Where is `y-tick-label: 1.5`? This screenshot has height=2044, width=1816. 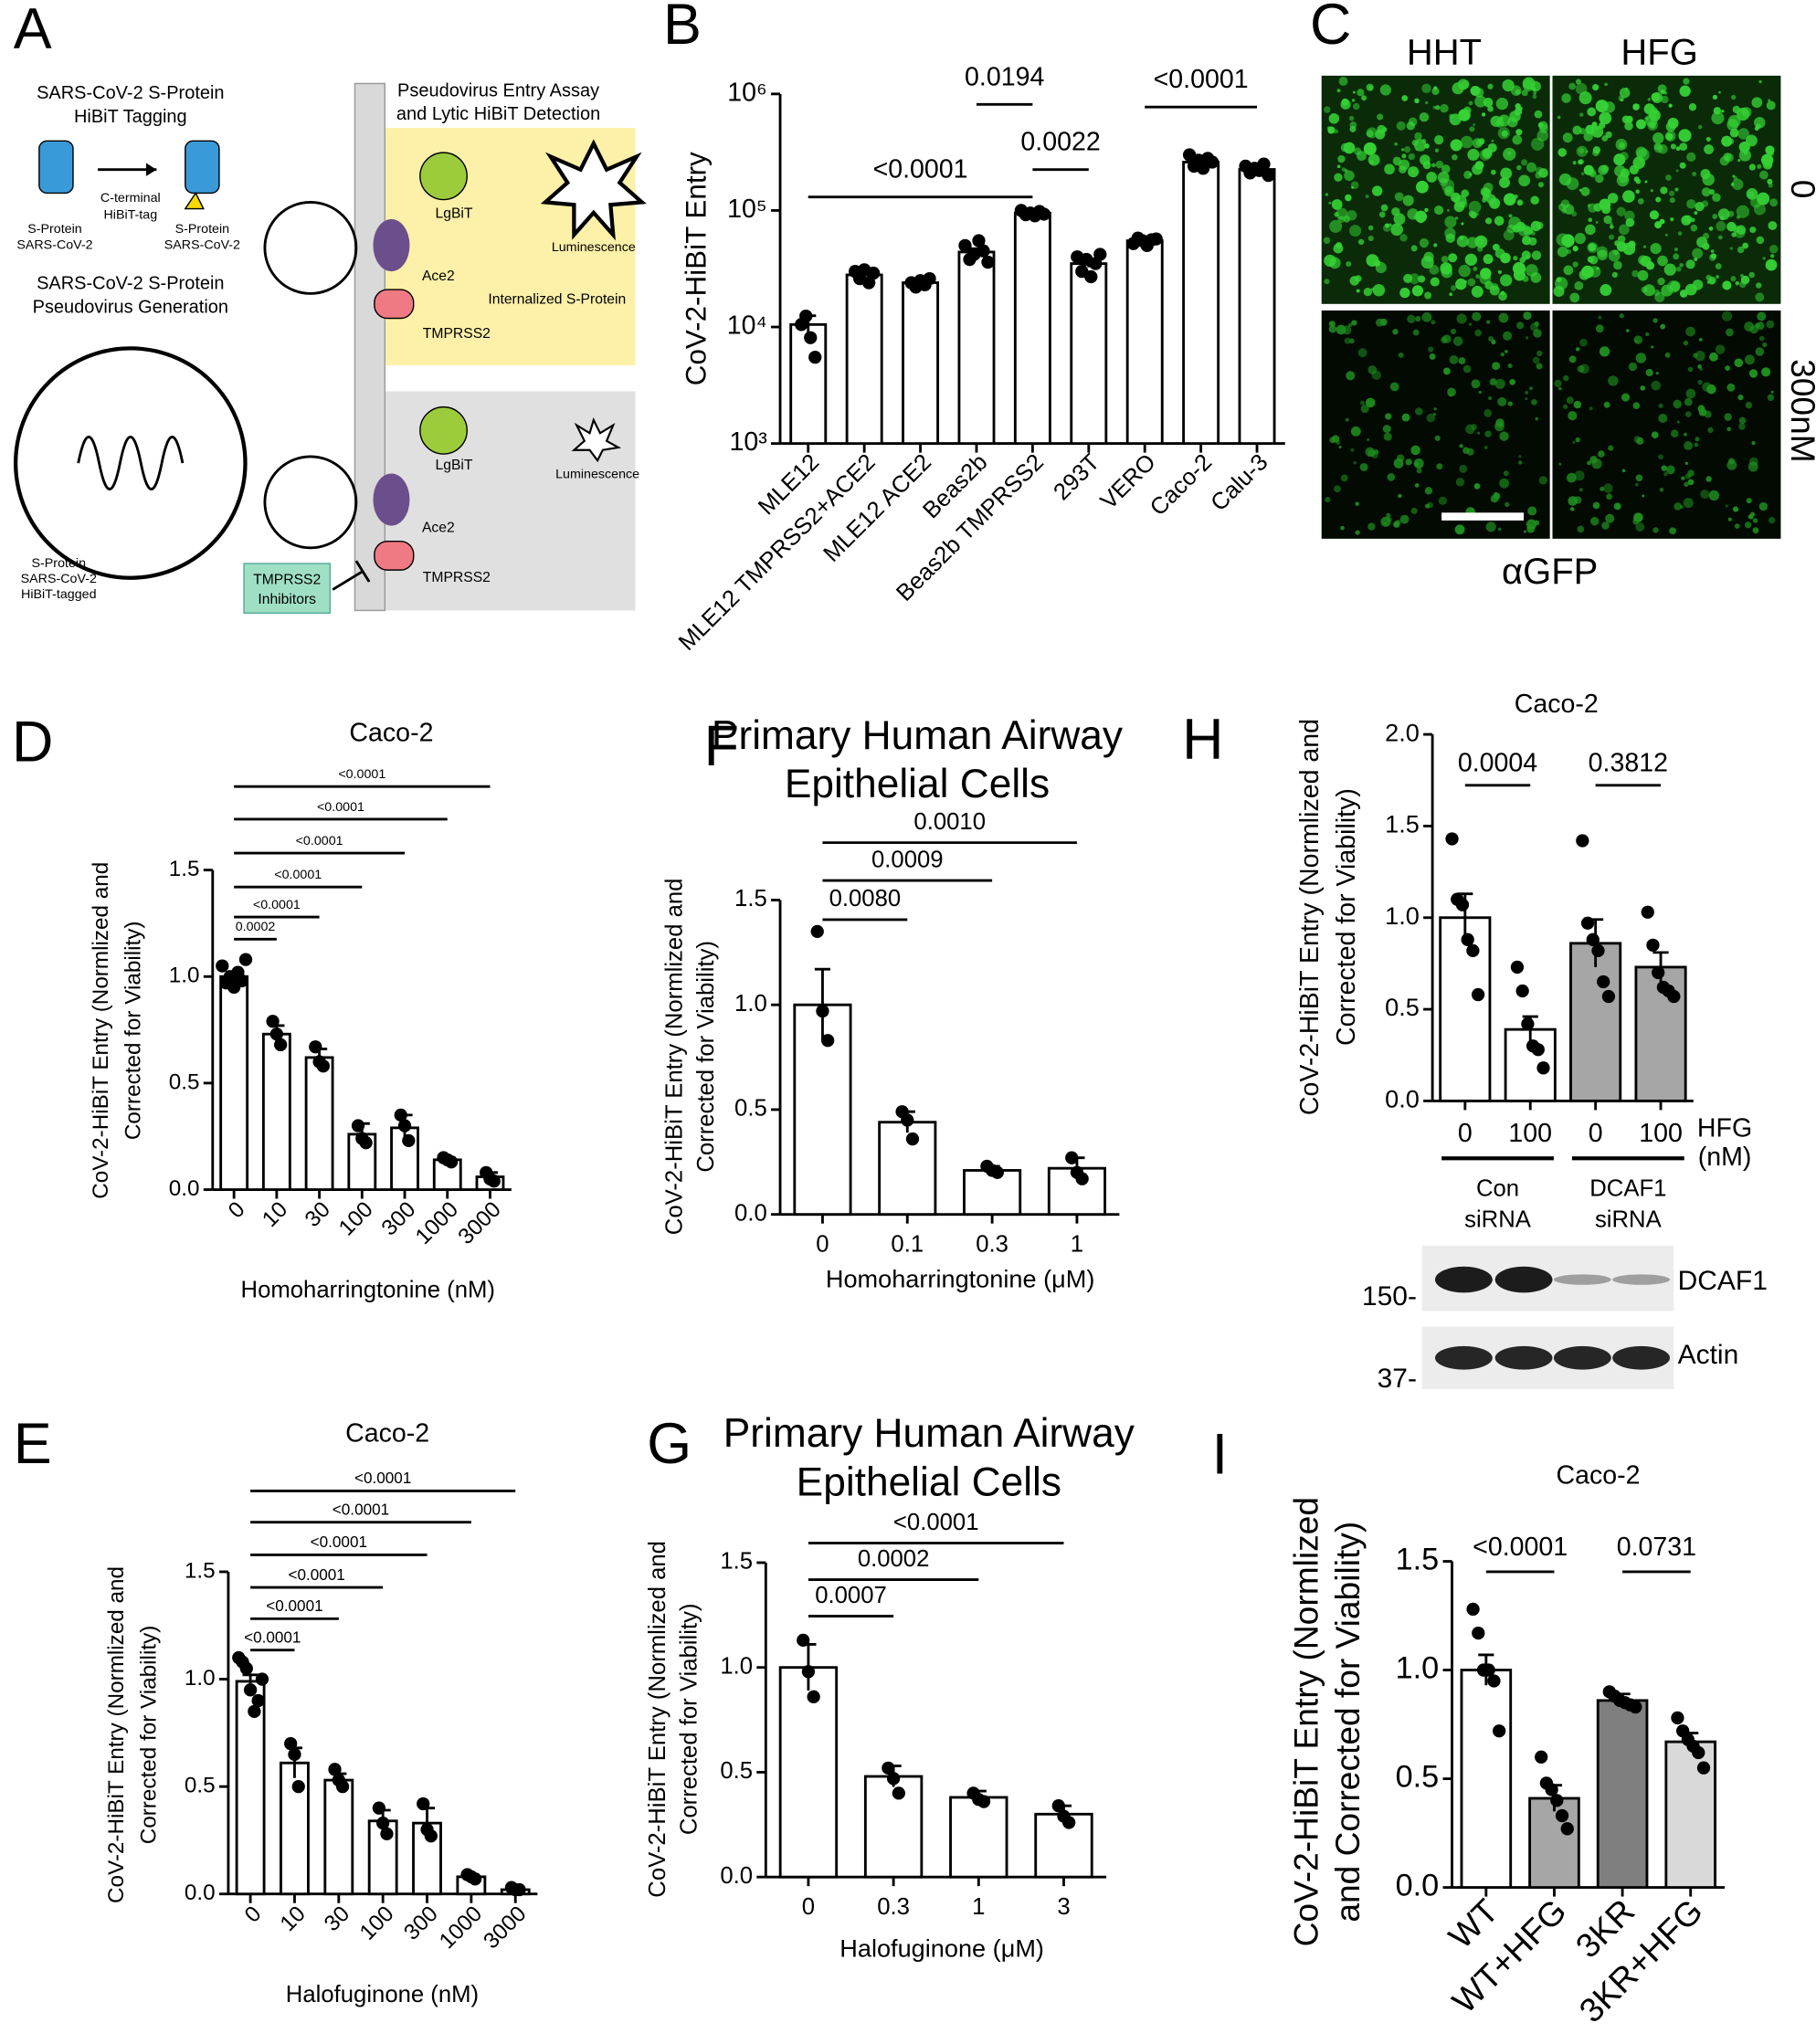
y-tick-label: 1.5 is located at coordinates (736, 1562).